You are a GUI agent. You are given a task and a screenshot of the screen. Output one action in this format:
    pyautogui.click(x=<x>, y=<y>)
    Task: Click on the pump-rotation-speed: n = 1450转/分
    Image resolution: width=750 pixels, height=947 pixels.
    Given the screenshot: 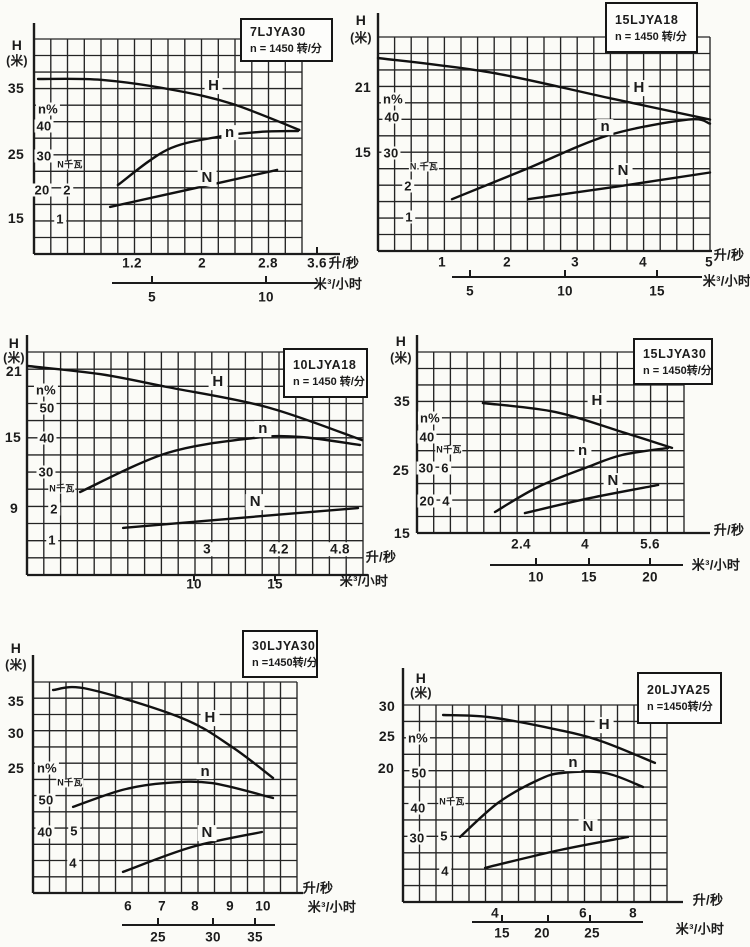 What is the action you would take?
    pyautogui.click(x=677, y=370)
    